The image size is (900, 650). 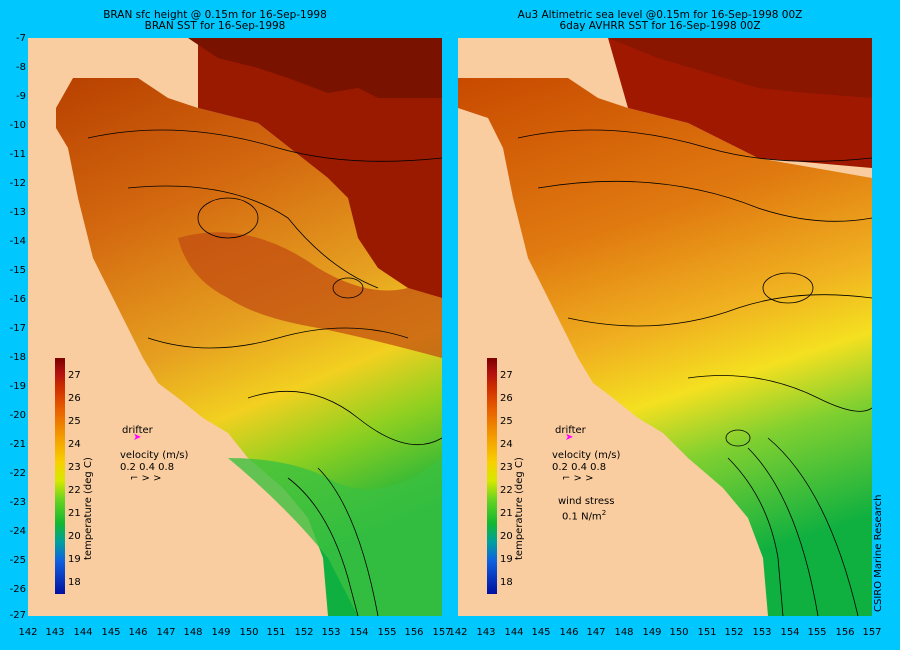 What do you see at coordinates (215, 15) in the screenshot?
I see `left-title-line1: BRAN sfc height @ 0.15m for 16-Sep-1998` at bounding box center [215, 15].